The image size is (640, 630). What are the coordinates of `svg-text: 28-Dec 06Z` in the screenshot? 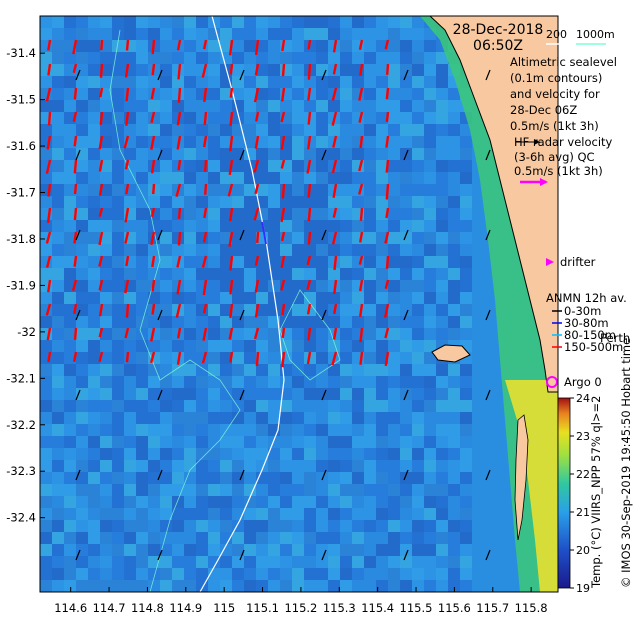 It's located at (543, 110).